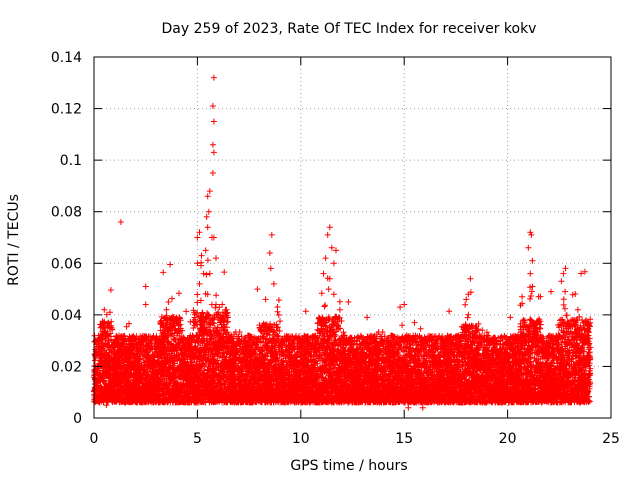 The width and height of the screenshot is (640, 480). I want to click on x-tick-label: 5, so click(197, 439).